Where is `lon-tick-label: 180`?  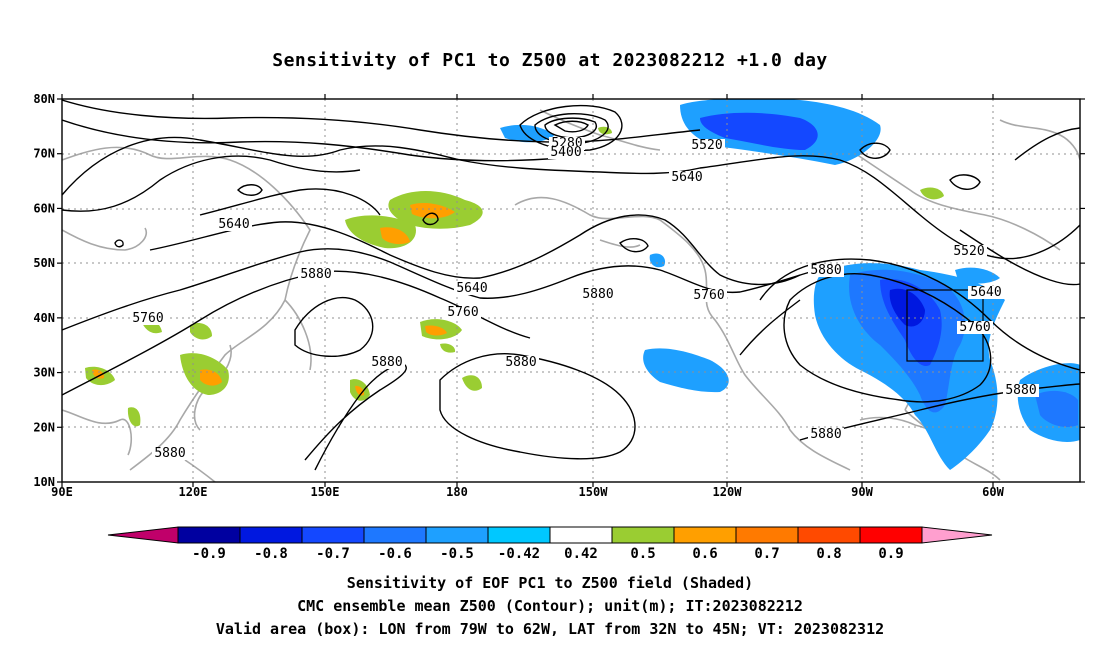
lon-tick-label: 180 is located at coordinates (457, 492).